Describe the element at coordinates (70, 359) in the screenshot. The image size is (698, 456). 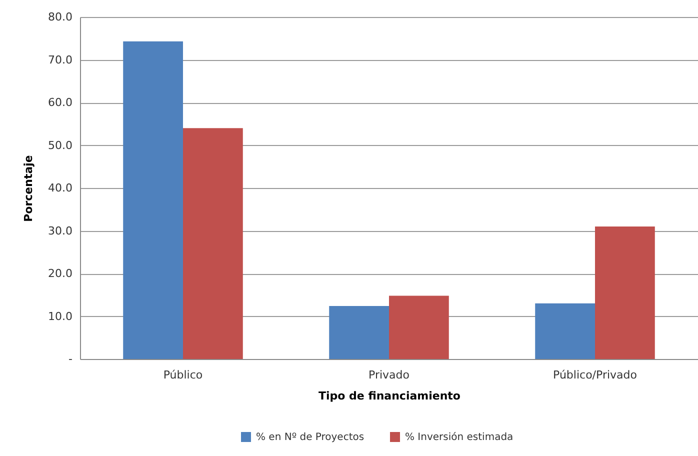
I see `y-tick-label: -` at that location.